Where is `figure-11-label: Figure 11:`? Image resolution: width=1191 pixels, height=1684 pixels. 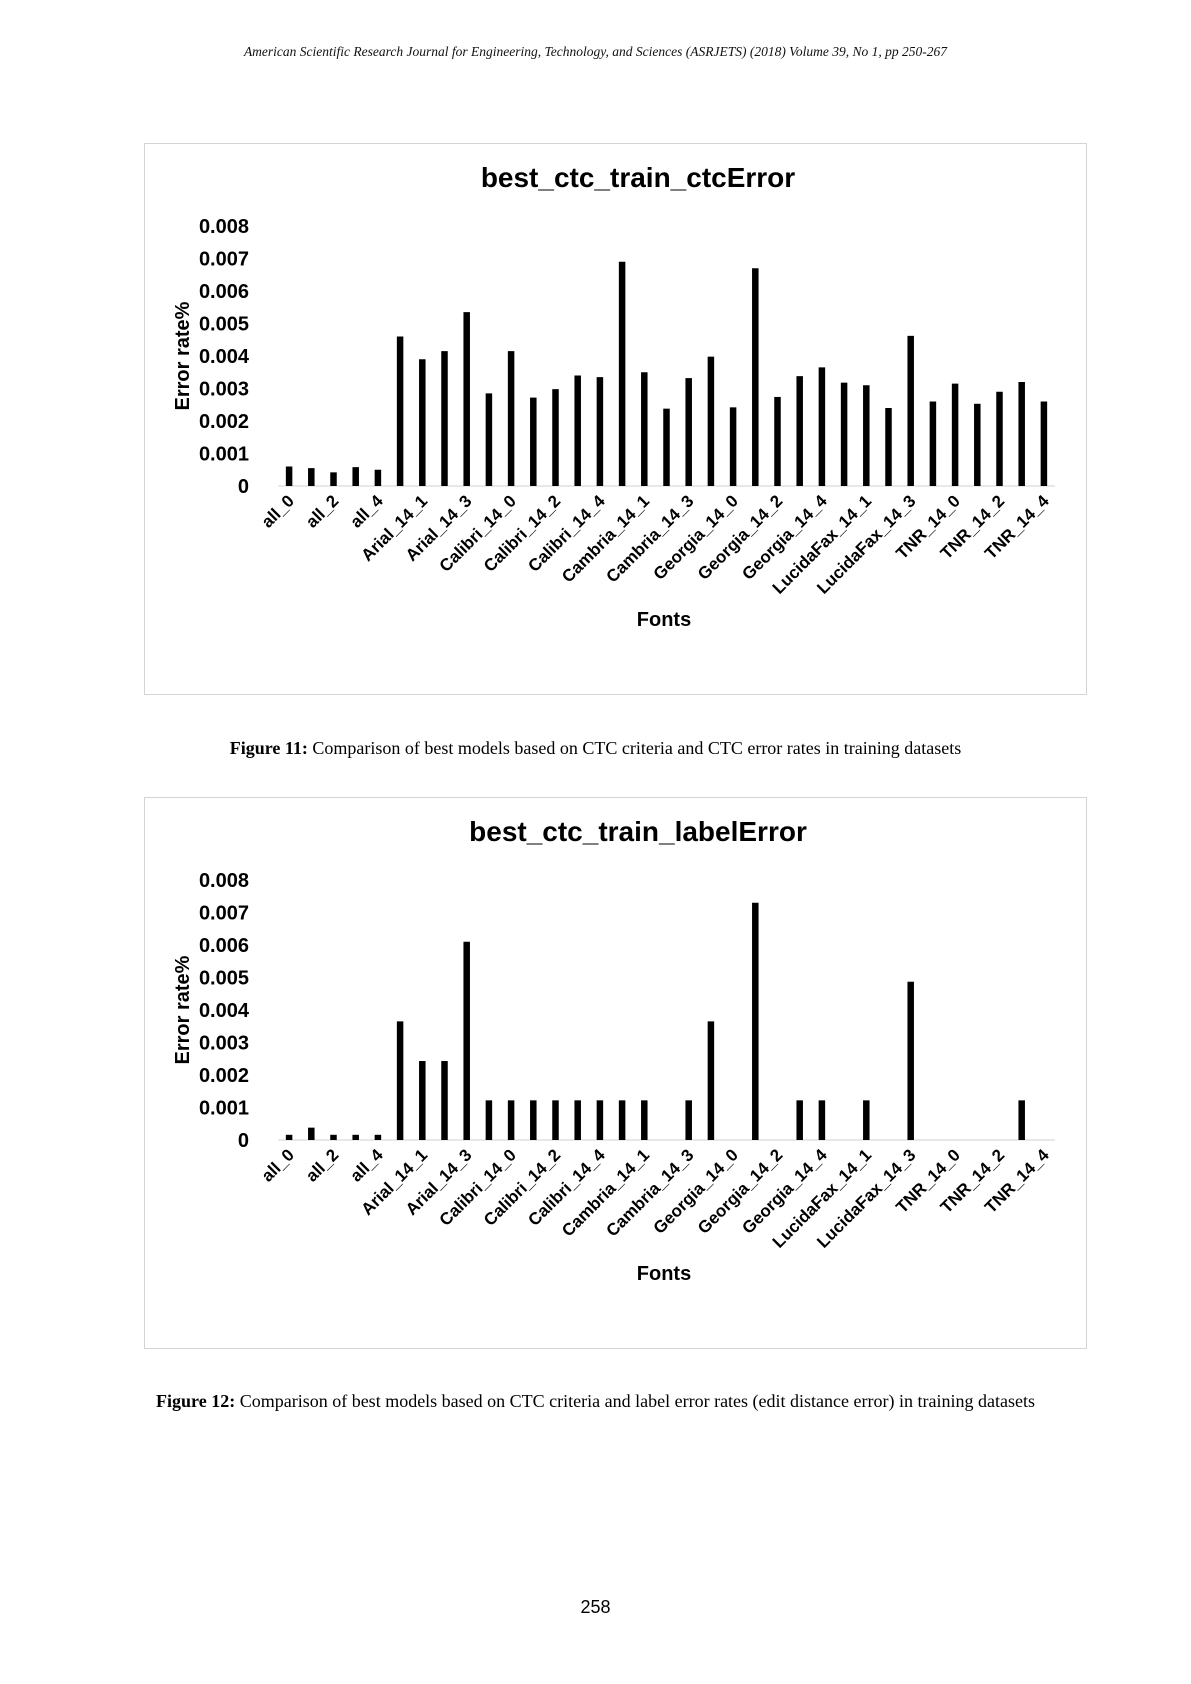 figure-11-label: Figure 11: is located at coordinates (269, 748).